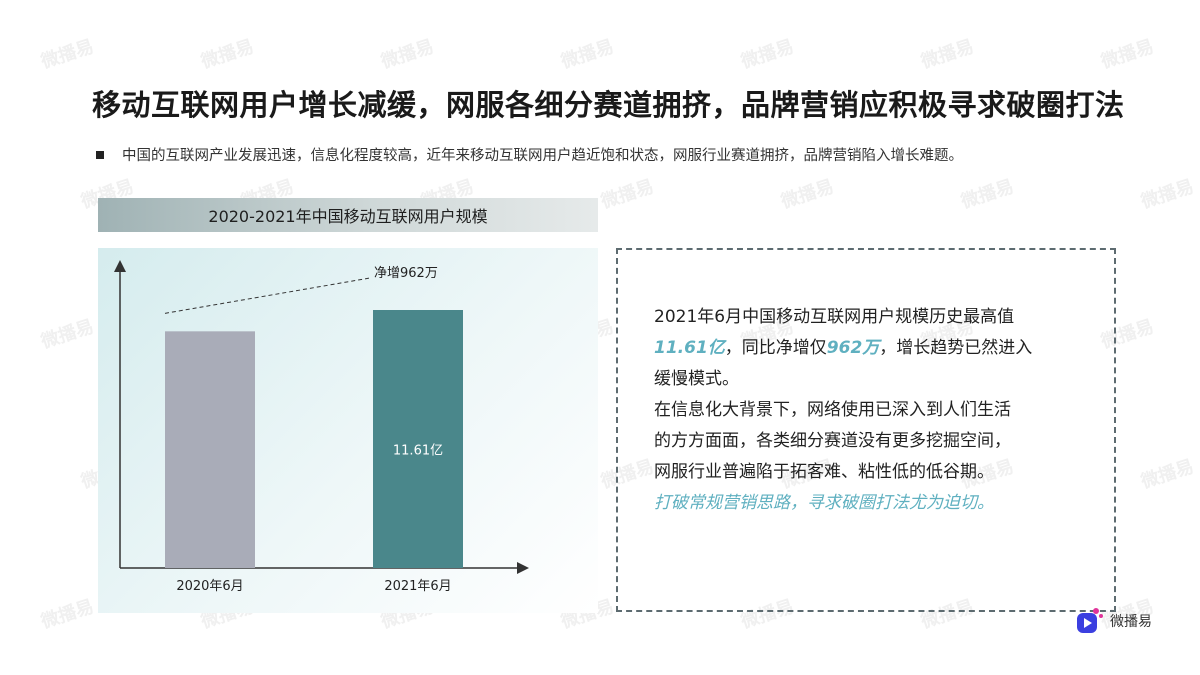 The width and height of the screenshot is (1200, 675). Describe the element at coordinates (832, 441) in the screenshot. I see `insight-line-5: 的方方面面，各类细分赛道没有更多挖掘空间，` at that location.